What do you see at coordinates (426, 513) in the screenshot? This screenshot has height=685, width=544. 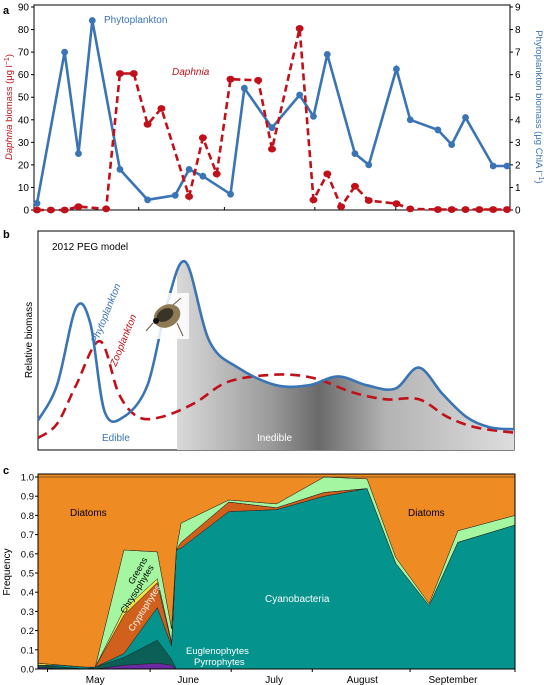 I see `diatoms-label-right: Diatoms` at bounding box center [426, 513].